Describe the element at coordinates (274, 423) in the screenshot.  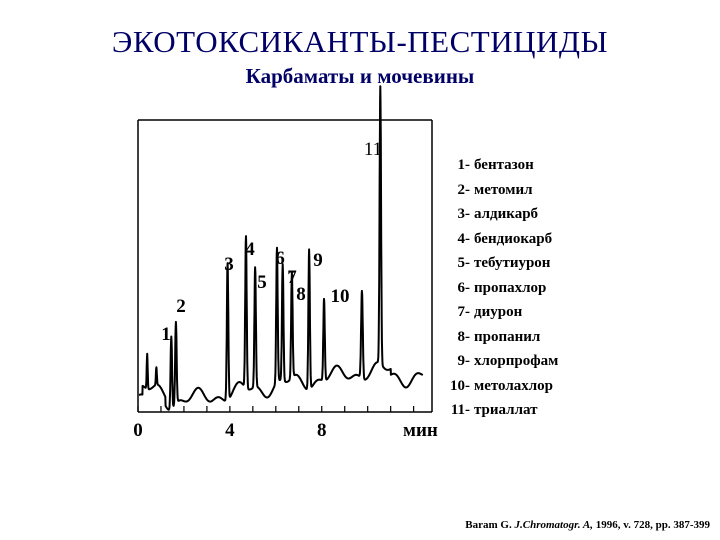
I see `x-axis-ticks: 0 4 8` at that location.